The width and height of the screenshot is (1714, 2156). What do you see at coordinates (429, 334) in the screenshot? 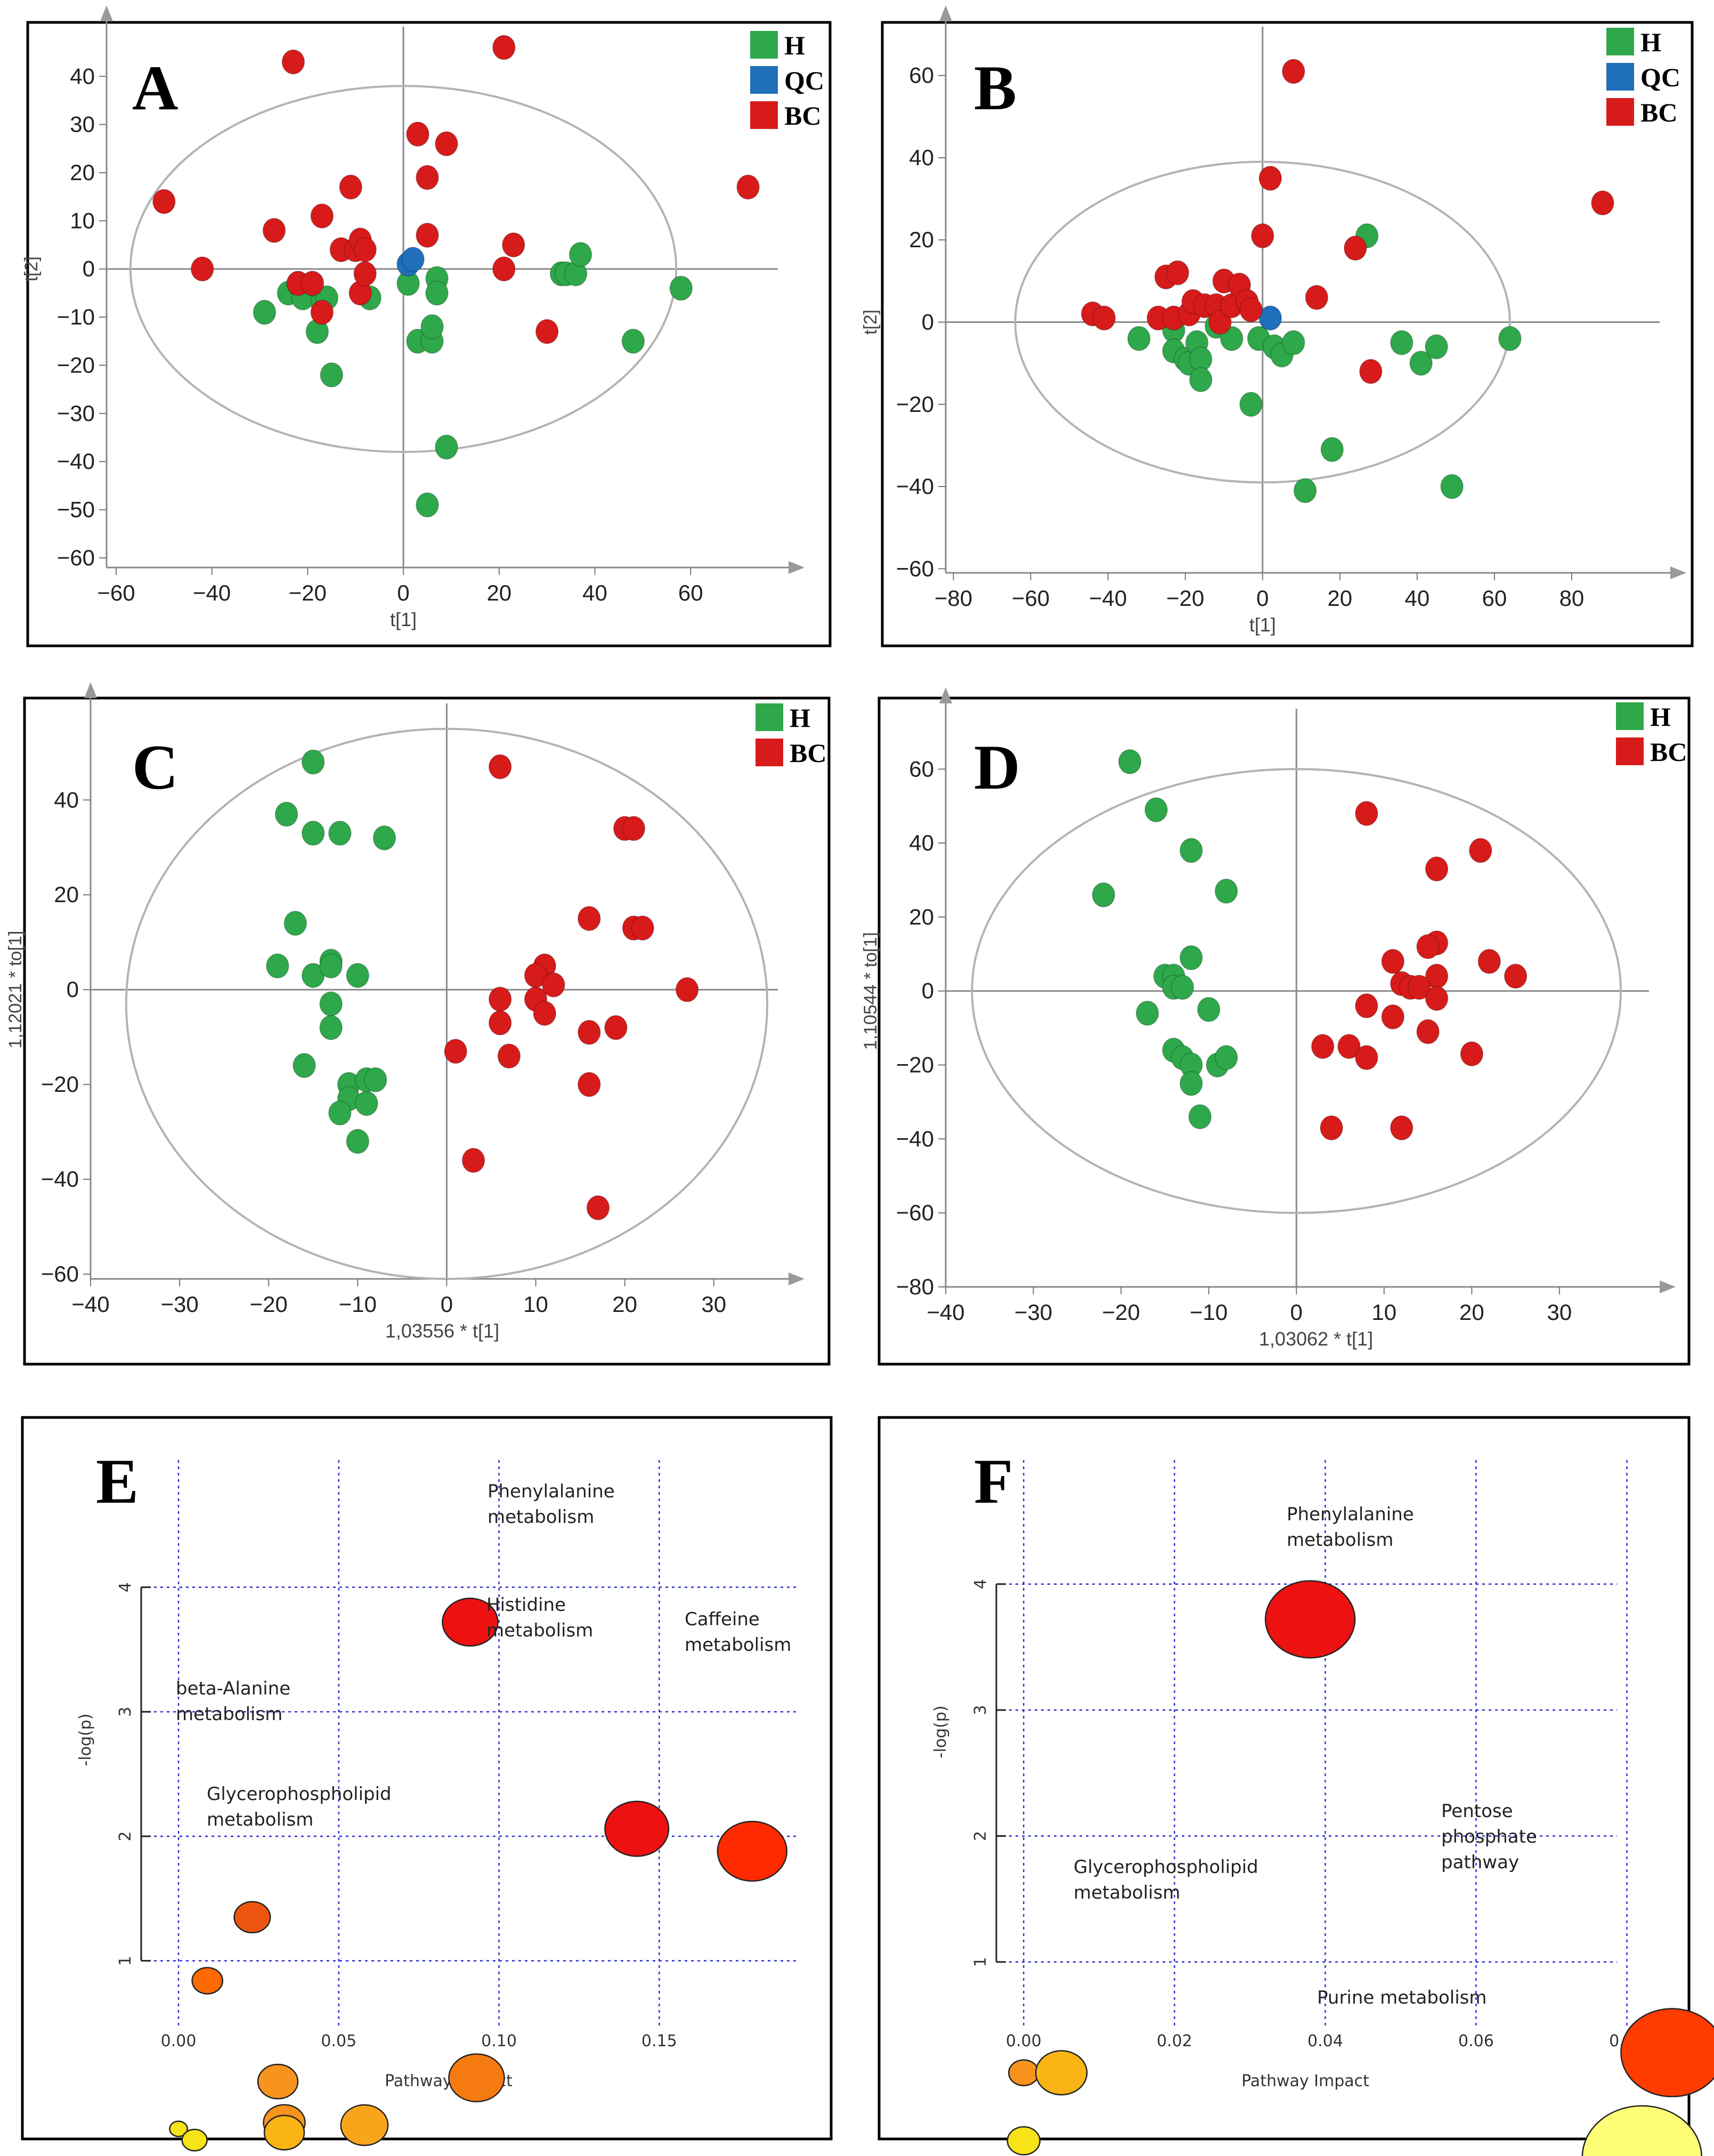
I see `panel-a-frame` at bounding box center [429, 334].